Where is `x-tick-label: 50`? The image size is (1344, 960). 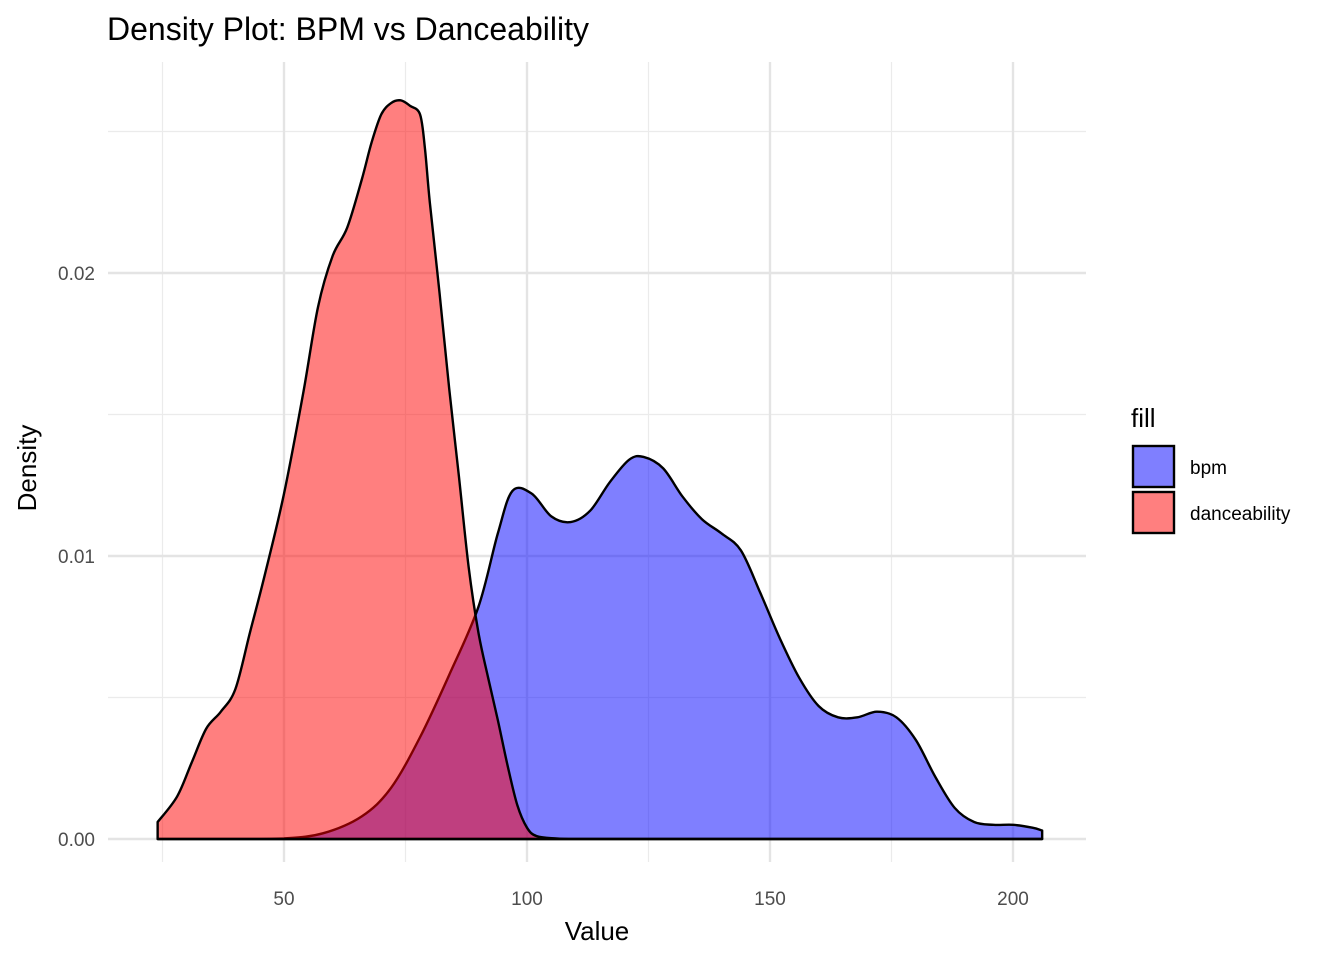 x-tick-label: 50 is located at coordinates (283, 899).